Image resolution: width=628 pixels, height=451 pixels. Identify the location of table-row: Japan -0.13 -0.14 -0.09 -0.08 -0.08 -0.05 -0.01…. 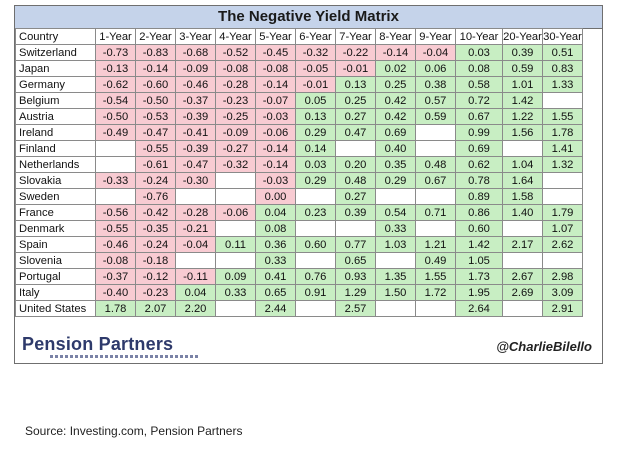
(299, 68).